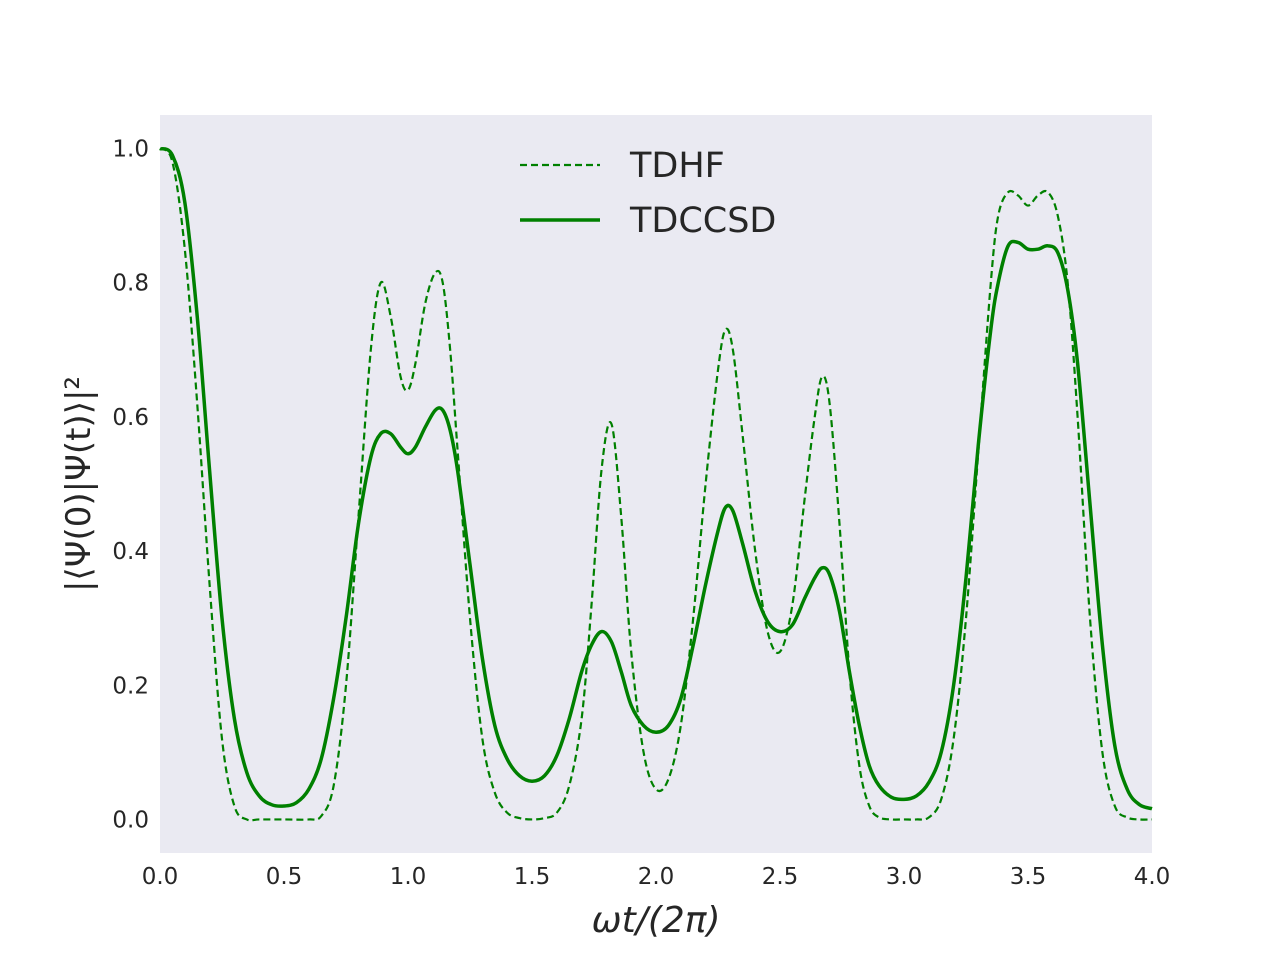  I want to click on legend-label-tdhf: TDHF, so click(677, 166).